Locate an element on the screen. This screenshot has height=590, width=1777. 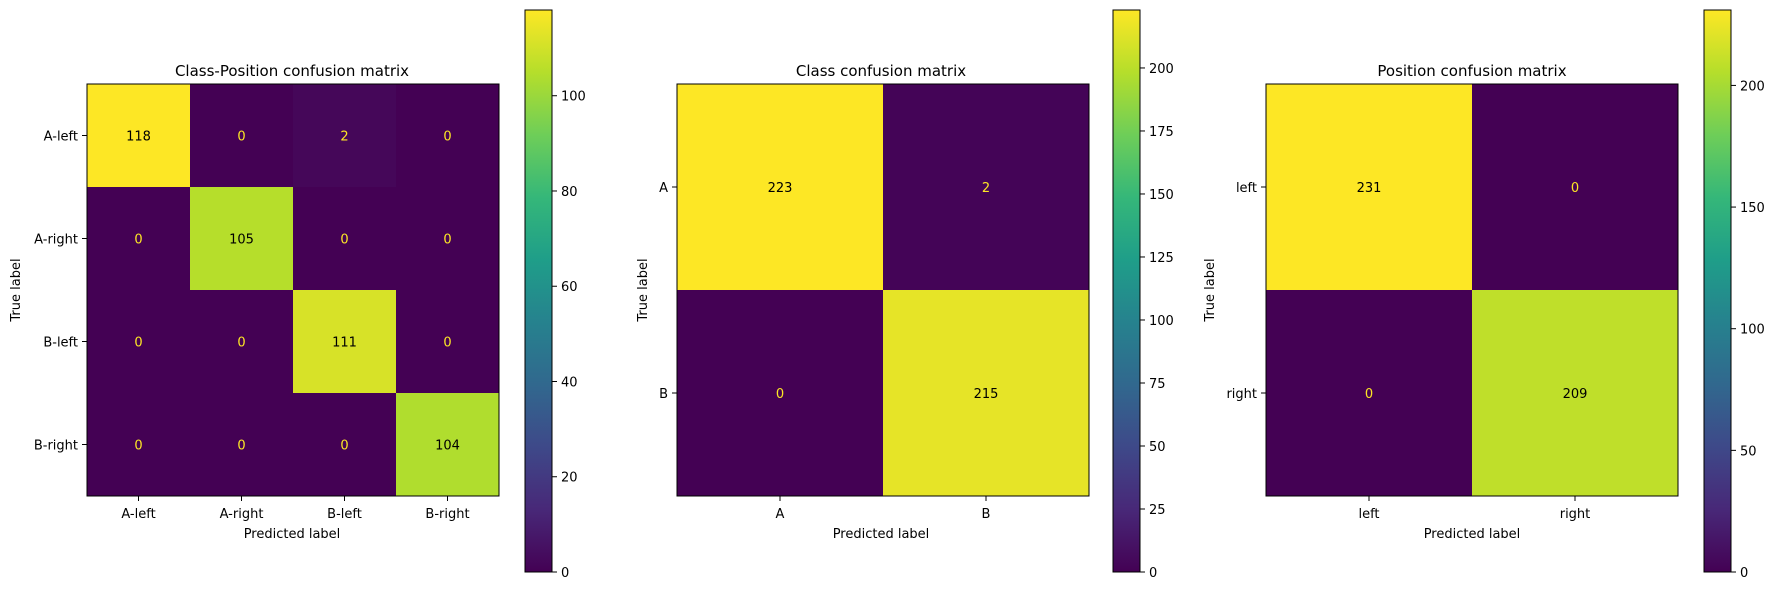
x-tick-label: B-left is located at coordinates (344, 514).